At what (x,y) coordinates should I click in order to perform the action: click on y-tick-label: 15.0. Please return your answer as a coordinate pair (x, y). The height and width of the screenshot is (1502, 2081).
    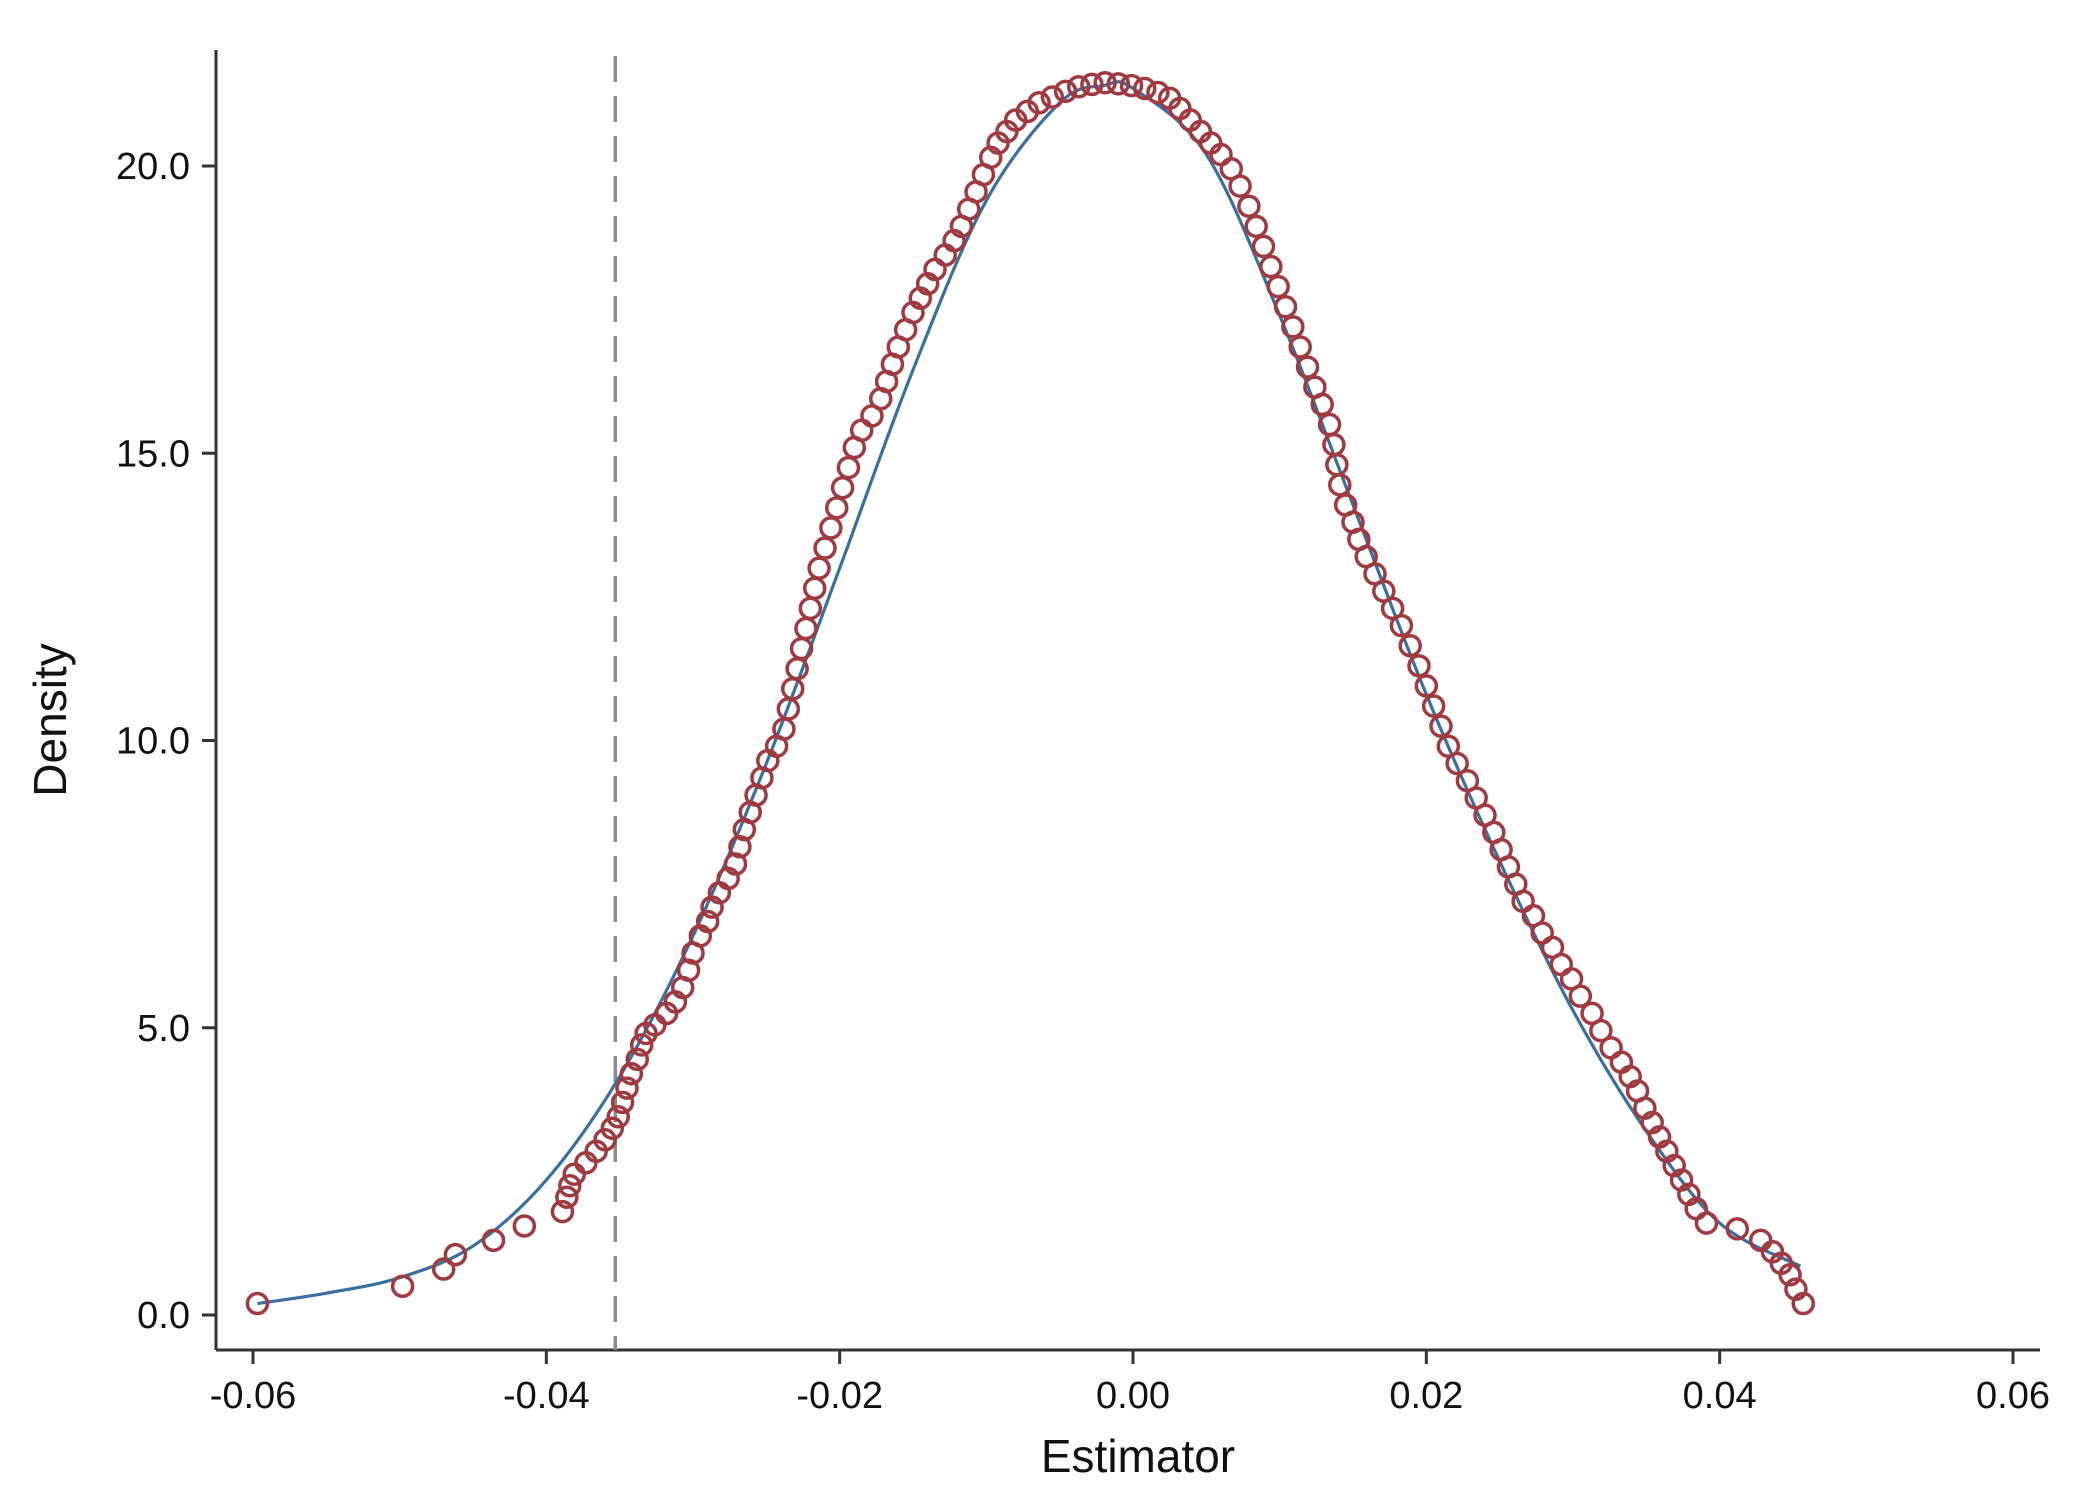
    Looking at the image, I should click on (153, 454).